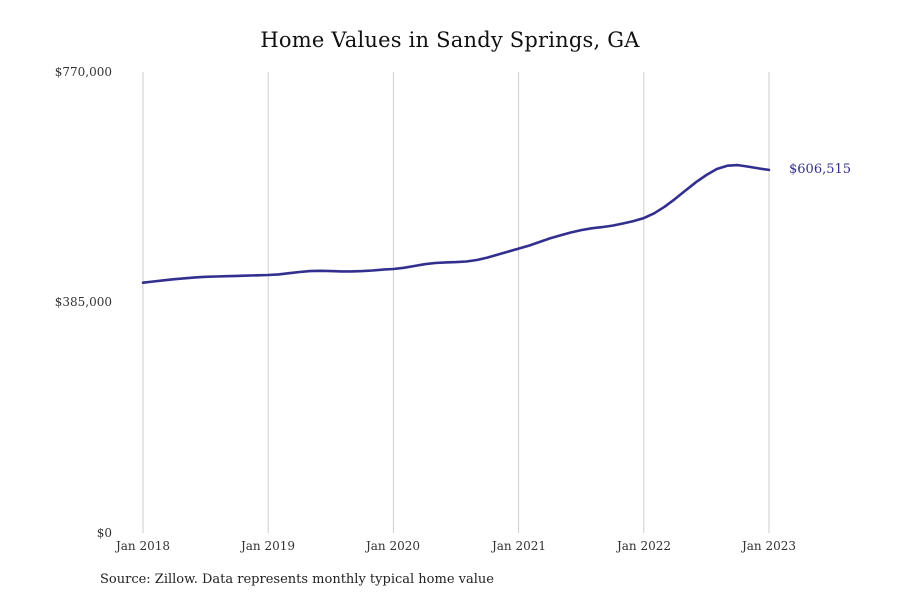 The width and height of the screenshot is (900, 600). Describe the element at coordinates (456, 223) in the screenshot. I see `home-value-series-line` at that location.